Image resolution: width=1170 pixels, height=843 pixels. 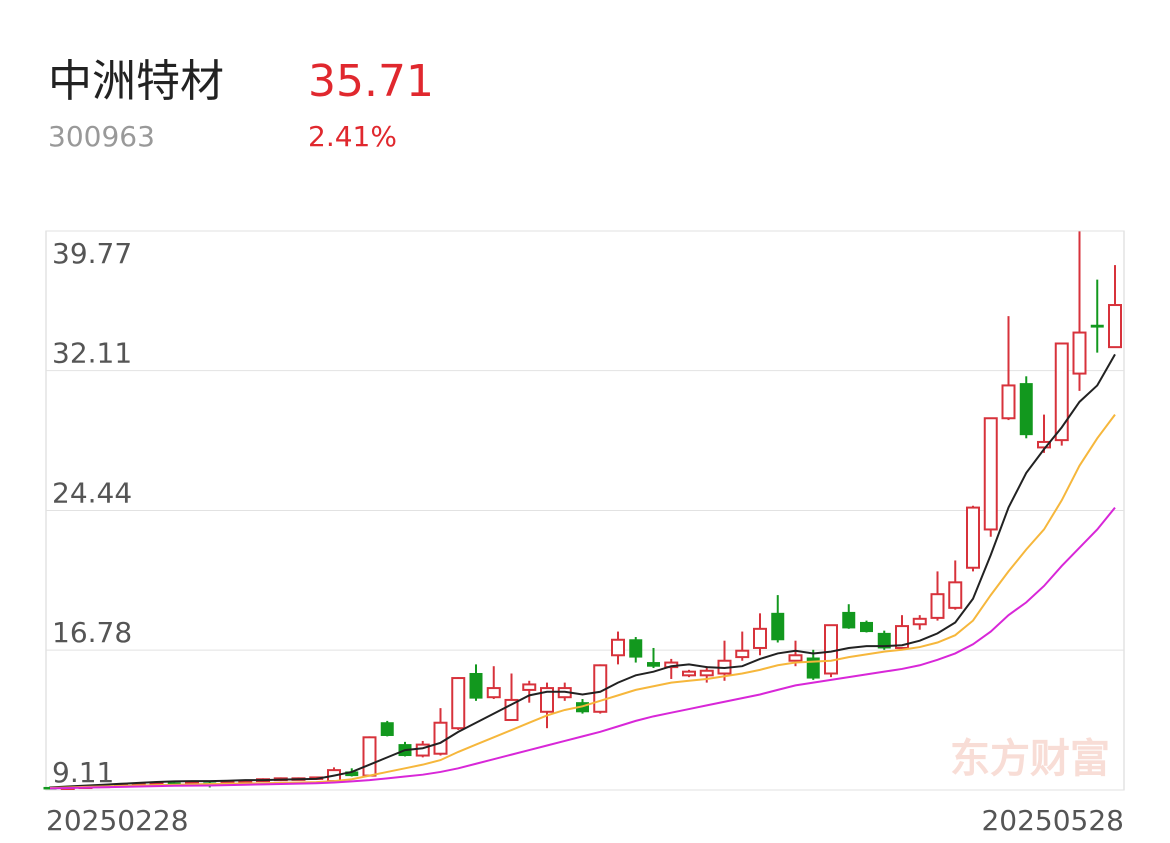 I want to click on x-tick-label: 20250528, so click(x=1052, y=820).